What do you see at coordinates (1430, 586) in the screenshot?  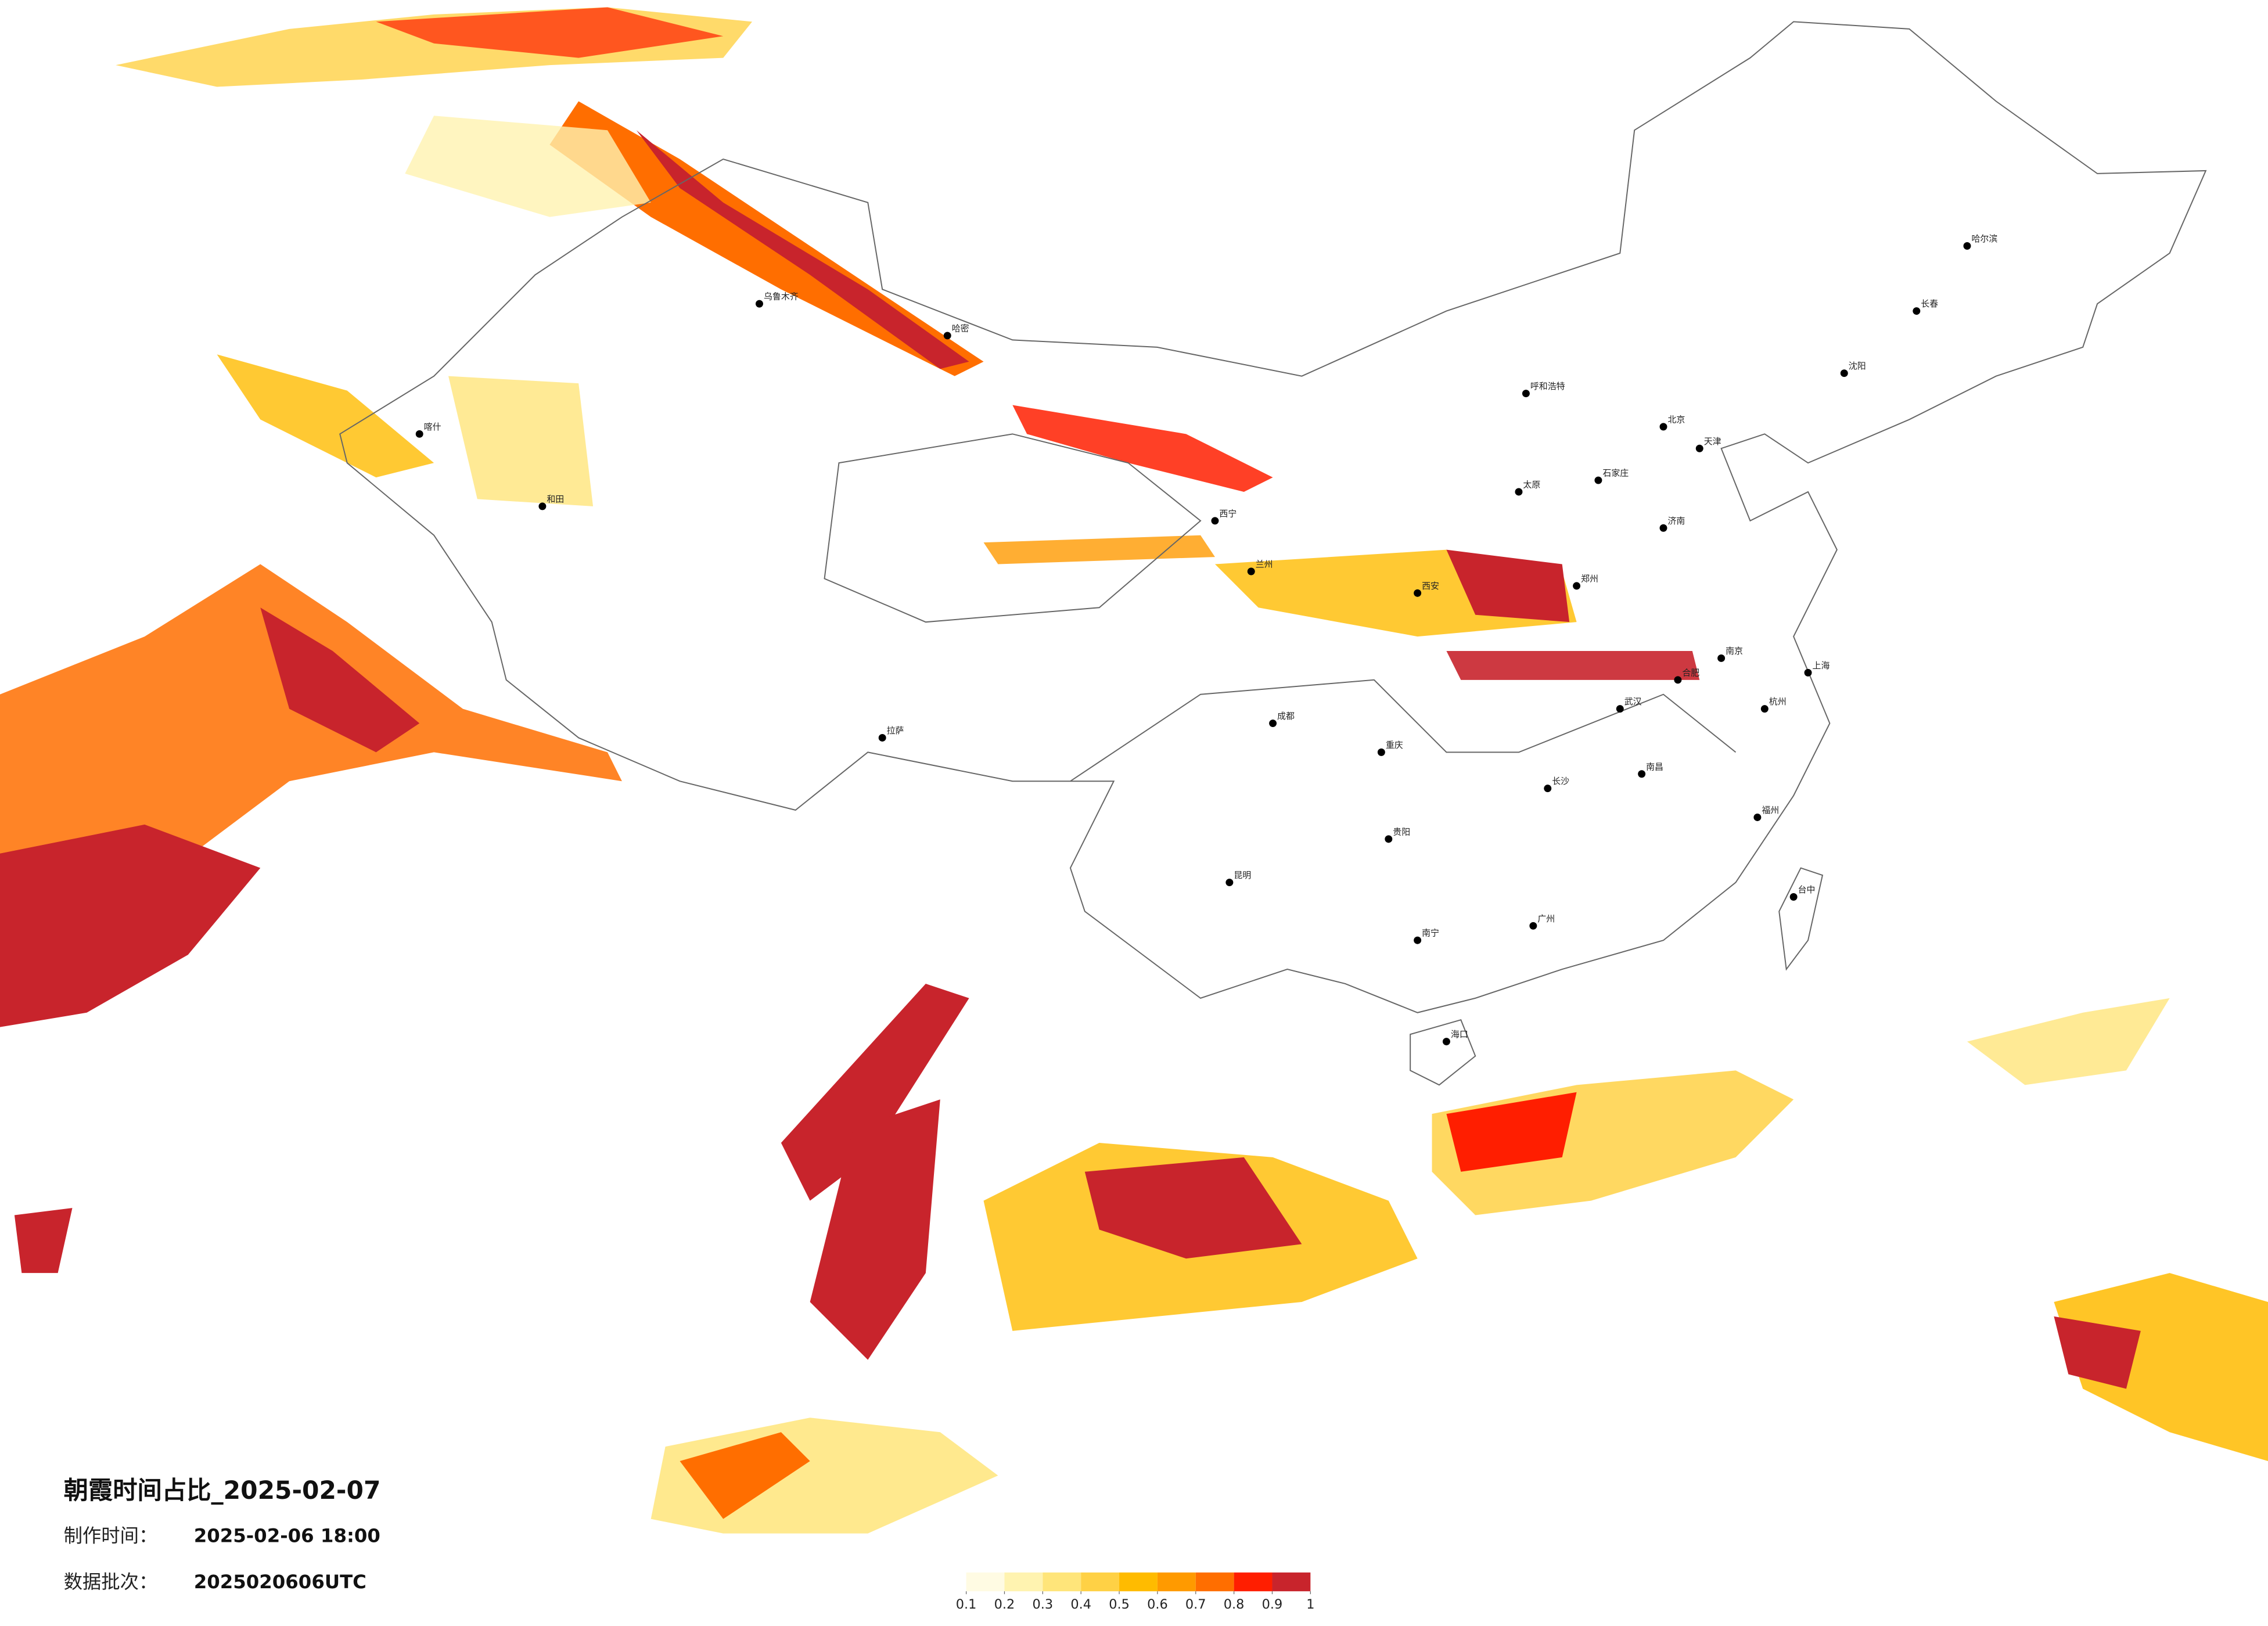 I see `city-label: 西安` at bounding box center [1430, 586].